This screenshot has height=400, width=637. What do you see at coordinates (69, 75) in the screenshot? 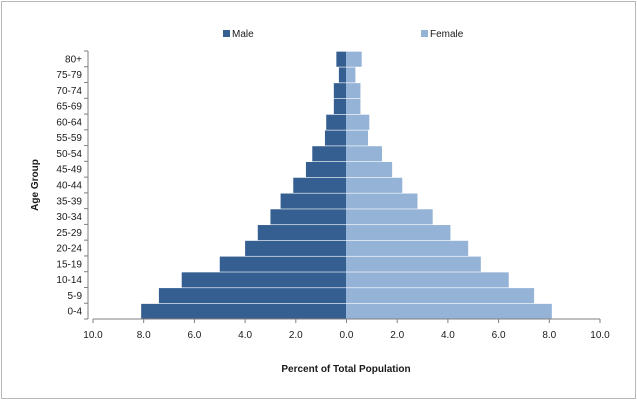
I see `y-tick-label: 75-79` at bounding box center [69, 75].